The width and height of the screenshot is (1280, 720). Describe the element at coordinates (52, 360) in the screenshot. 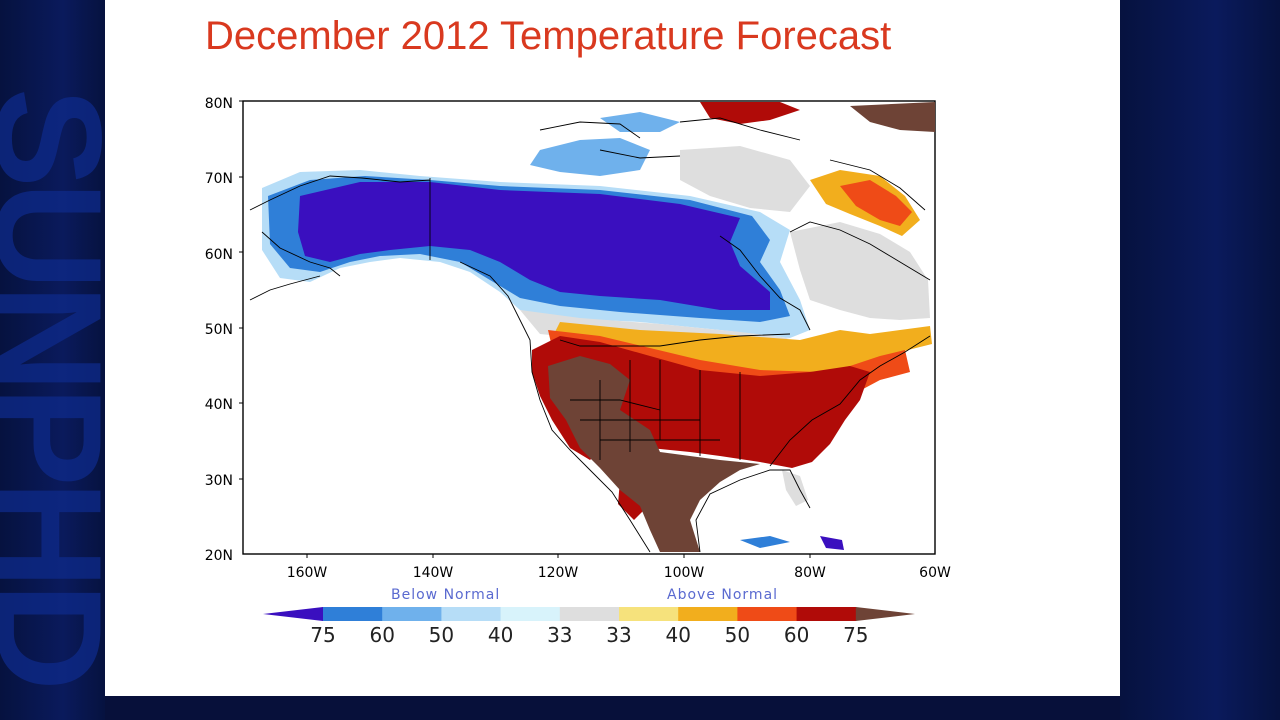

I see `left-background: SUNPHD` at that location.